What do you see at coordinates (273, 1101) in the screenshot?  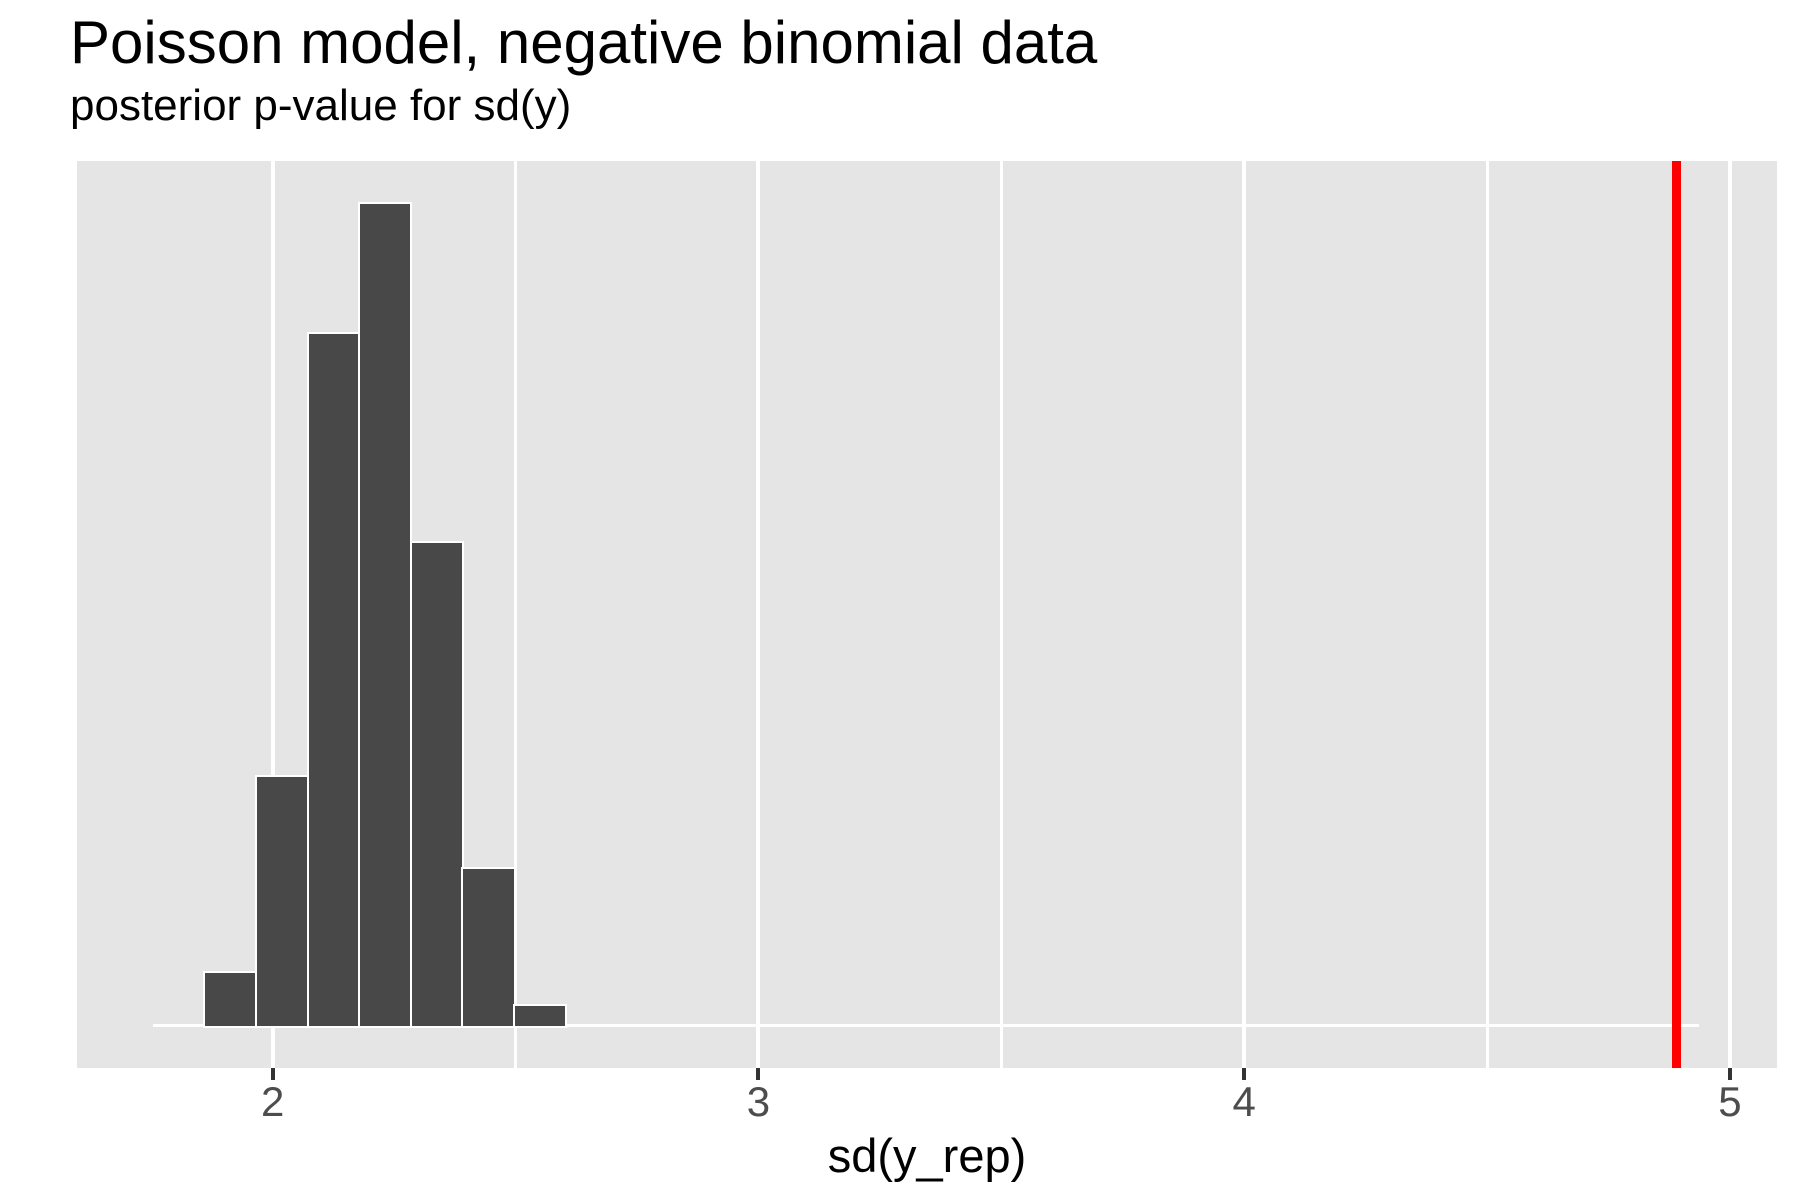 I see `x-axis-tick-label: 2` at bounding box center [273, 1101].